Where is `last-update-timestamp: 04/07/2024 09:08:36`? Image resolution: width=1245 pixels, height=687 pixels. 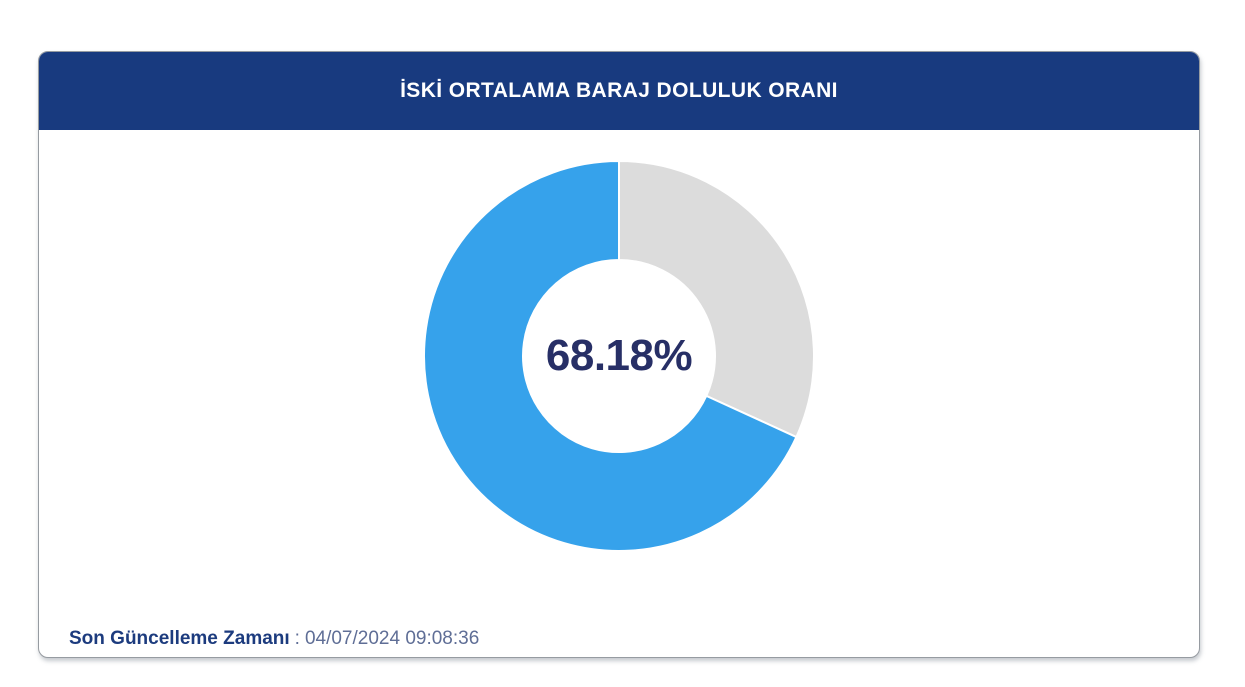
last-update-timestamp: 04/07/2024 09:08:36 is located at coordinates (392, 638).